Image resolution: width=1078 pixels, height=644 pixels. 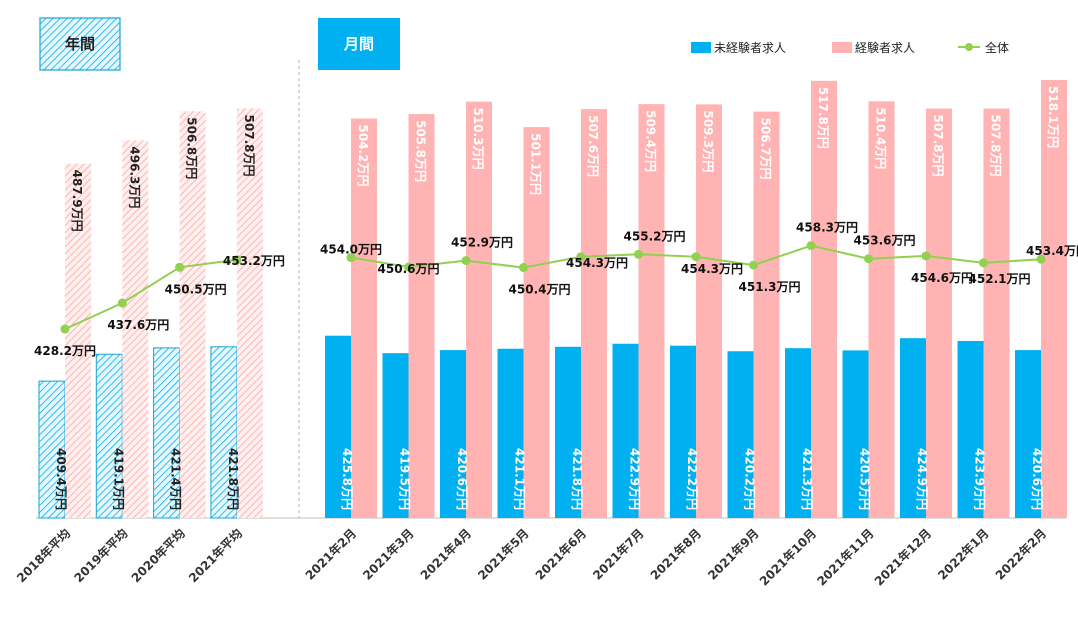 I want to click on label-overall: 453.2万円, so click(x=254, y=261).